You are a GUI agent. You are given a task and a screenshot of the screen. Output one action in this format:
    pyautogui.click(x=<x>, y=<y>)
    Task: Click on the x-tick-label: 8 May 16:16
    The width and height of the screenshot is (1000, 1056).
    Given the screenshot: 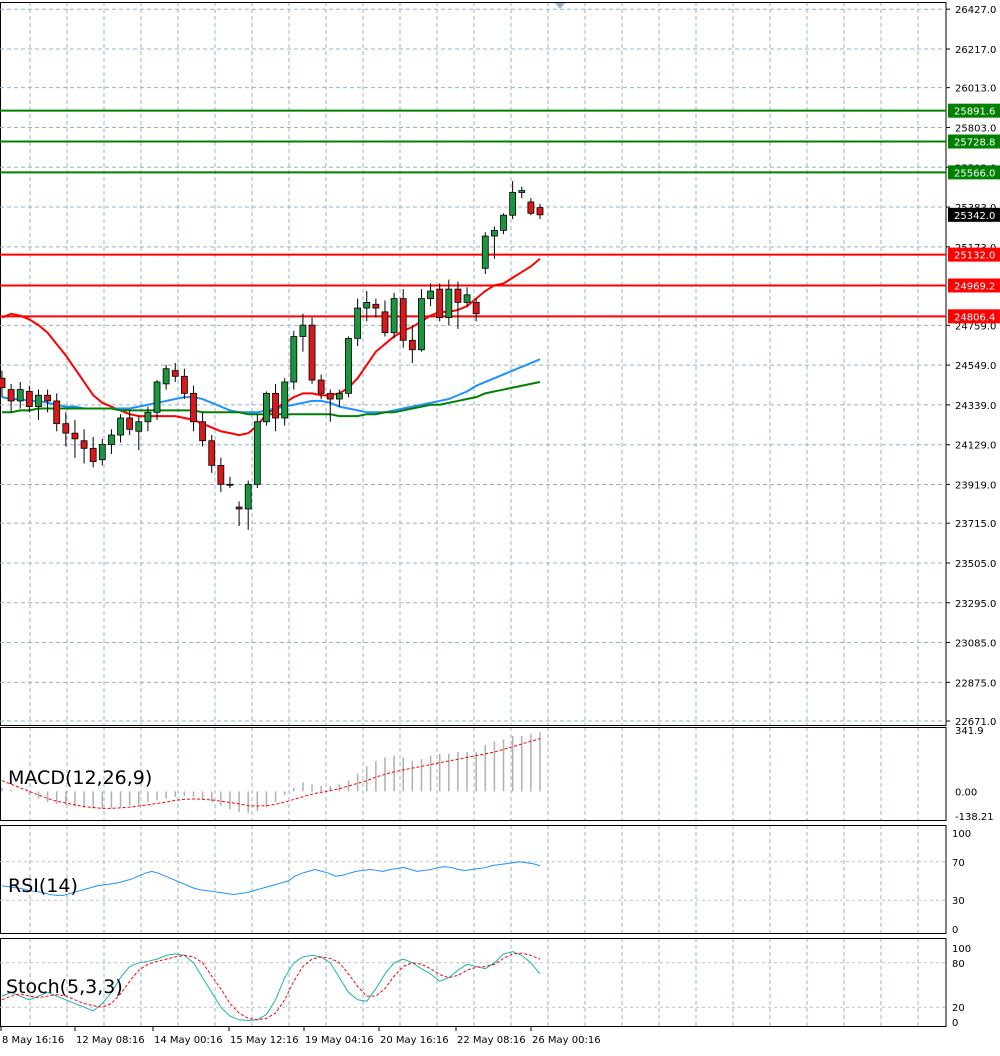 What is the action you would take?
    pyautogui.click(x=33, y=1040)
    